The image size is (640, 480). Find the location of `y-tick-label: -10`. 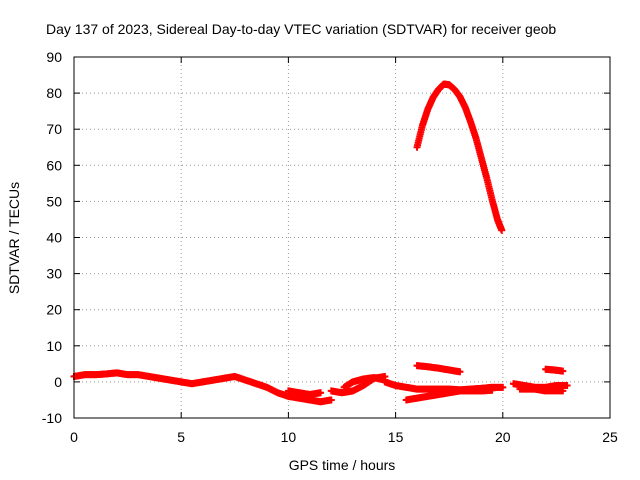

y-tick-label: -10 is located at coordinates (52, 418).